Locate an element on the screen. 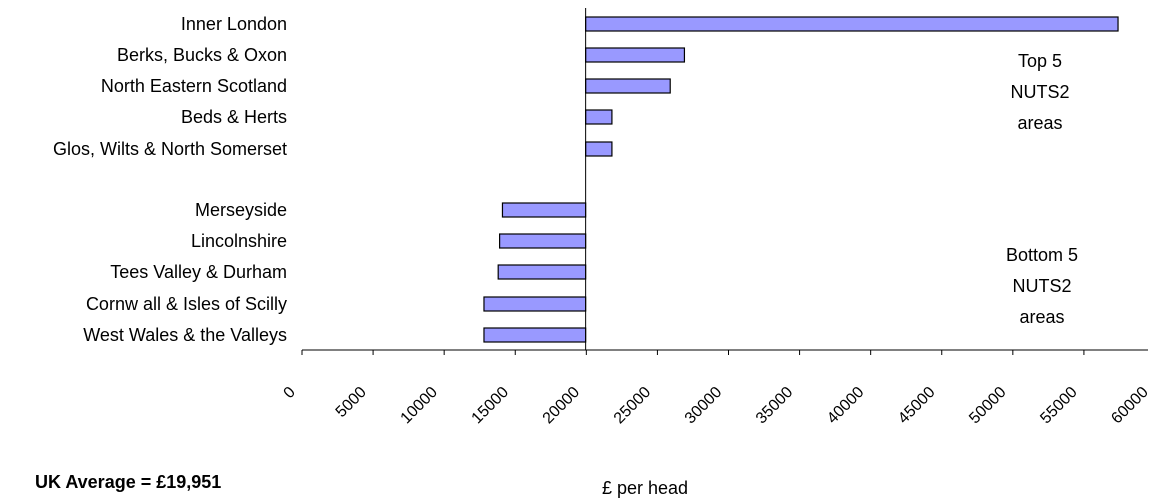 This screenshot has height=500, width=1150. top-group-line-2: NUTS2 is located at coordinates (1039, 92).